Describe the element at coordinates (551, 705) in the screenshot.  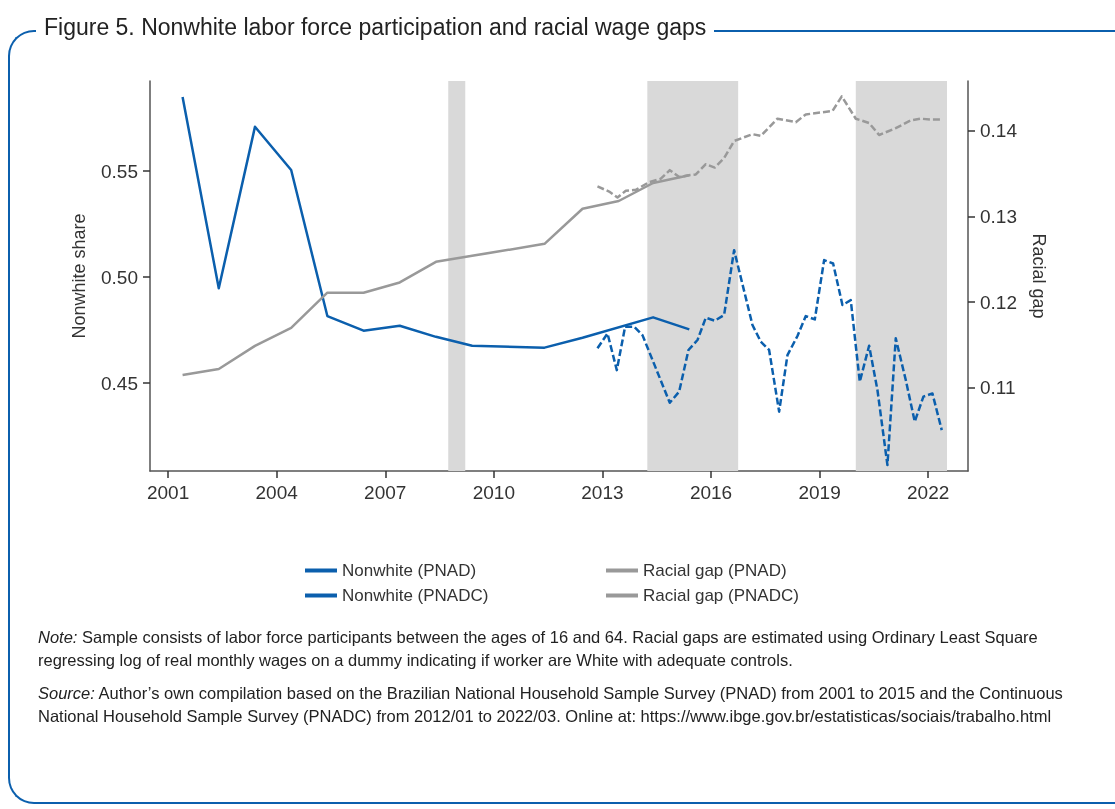
I see `source-note: Source: Author’s own compilation based on the Brazilian National Household Sample Survey (PNAD) from 2001 to 2015 and the Continuous National Household Sample Survey (PNADC) from 2012/01 to 2022/03. Online at: https://www.ibge.gov.br/estatisticas/sociais/trabalho.html` at that location.